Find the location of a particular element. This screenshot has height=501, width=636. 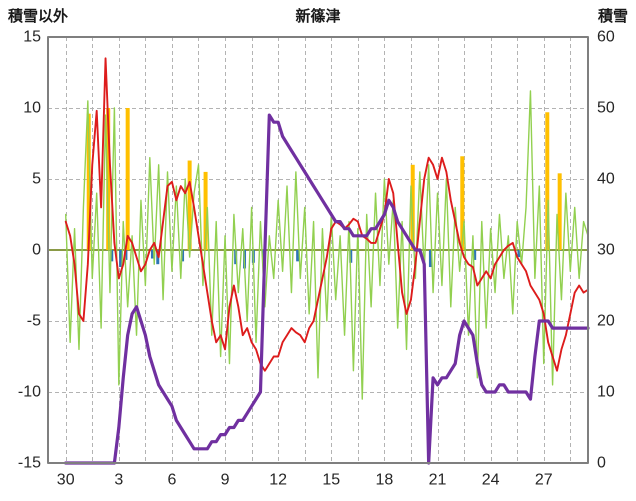

left-axis-title: 積雪以外 is located at coordinates (38, 16).